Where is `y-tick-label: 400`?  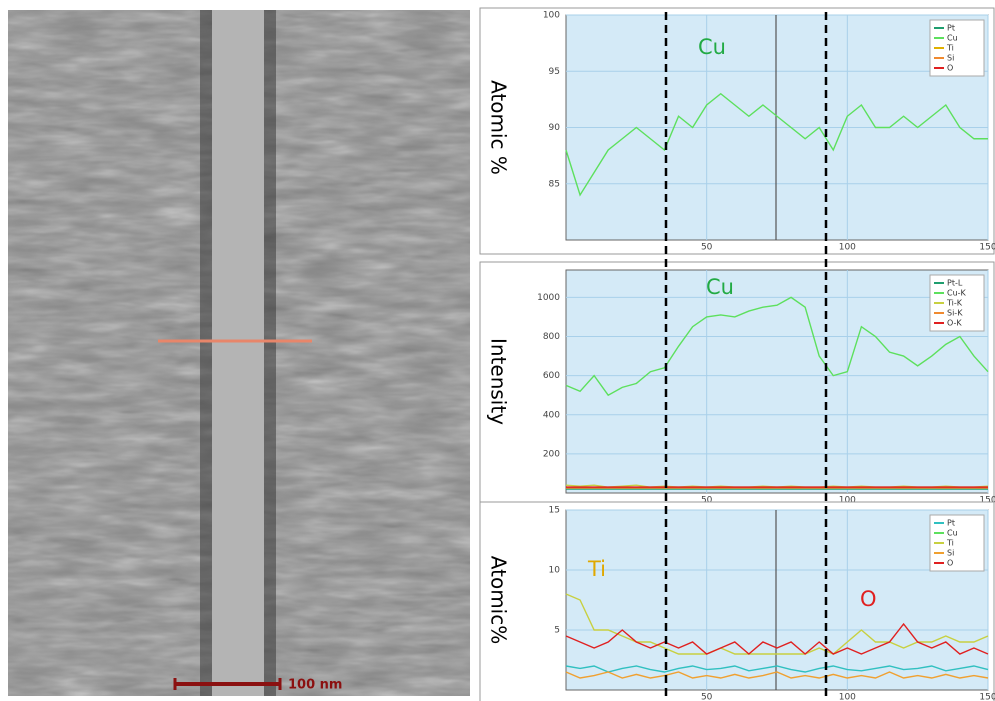
y-tick-label: 400 is located at coordinates (551, 415).